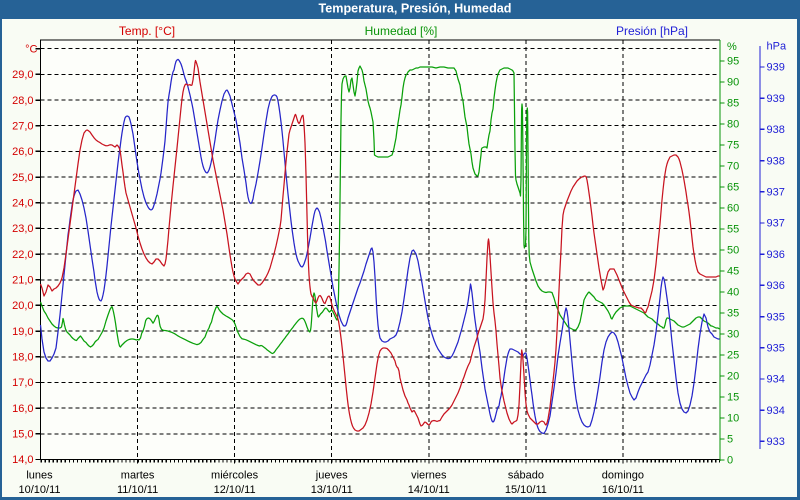 The image size is (800, 500). Describe the element at coordinates (138, 476) in the screenshot. I see `svg-text: martes` at that location.